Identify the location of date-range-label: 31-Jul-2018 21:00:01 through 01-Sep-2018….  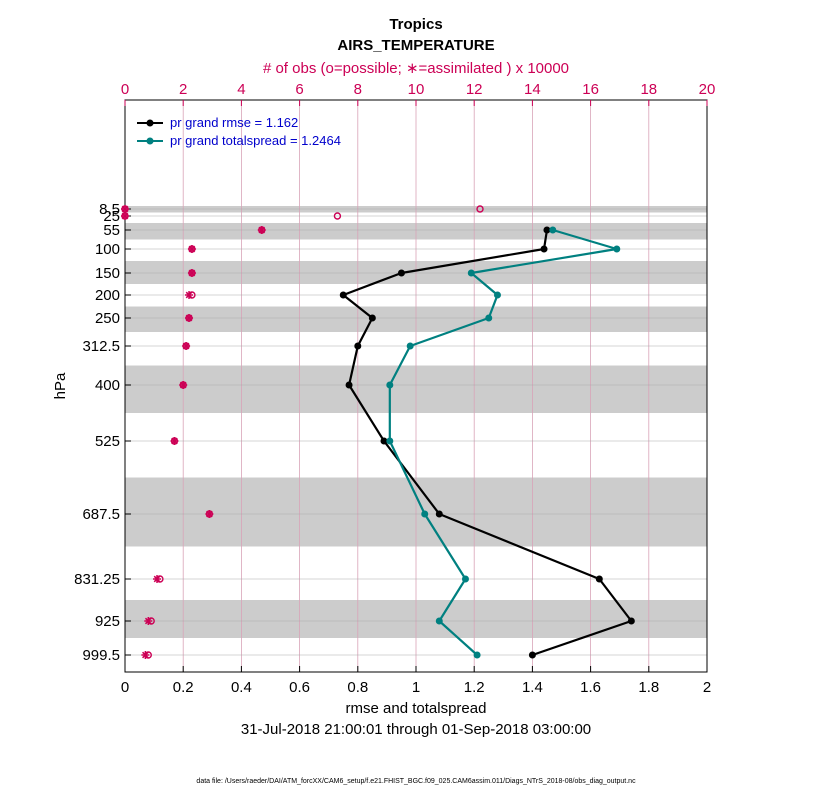
(416, 729).